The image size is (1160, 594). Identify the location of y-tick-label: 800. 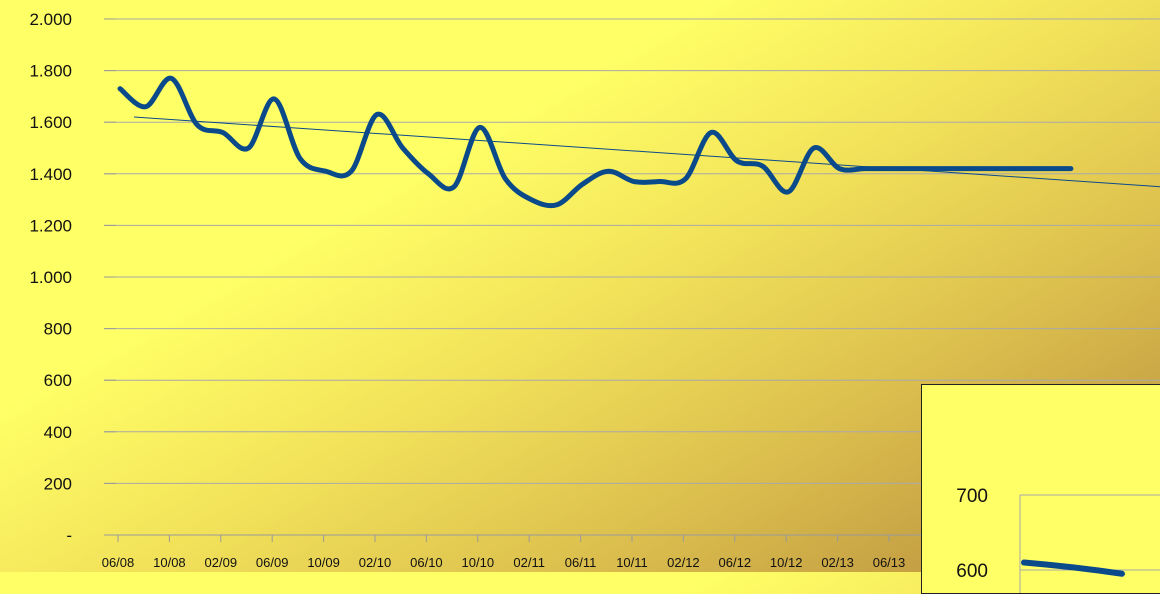
(58, 329).